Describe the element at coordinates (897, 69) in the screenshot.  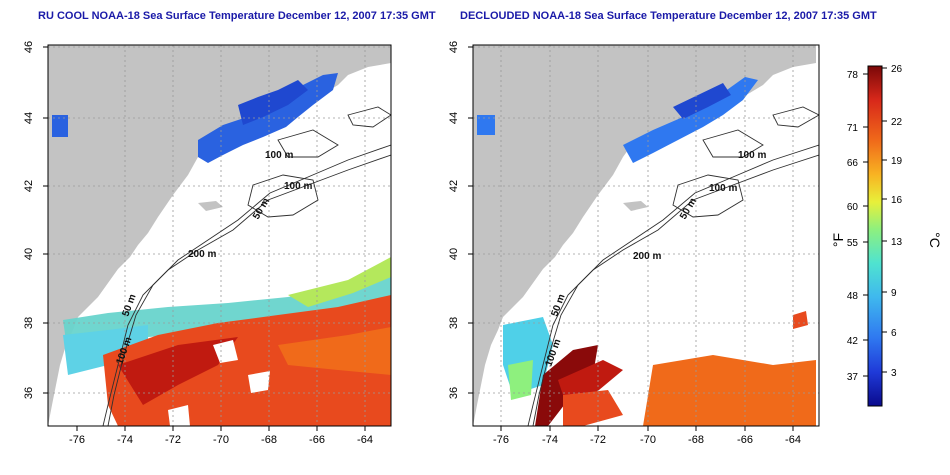
I see `celsius-tick-label: 26` at that location.